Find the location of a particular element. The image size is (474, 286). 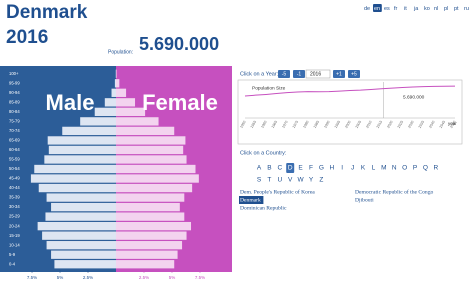

age-label: 60-64 is located at coordinates (14, 149).